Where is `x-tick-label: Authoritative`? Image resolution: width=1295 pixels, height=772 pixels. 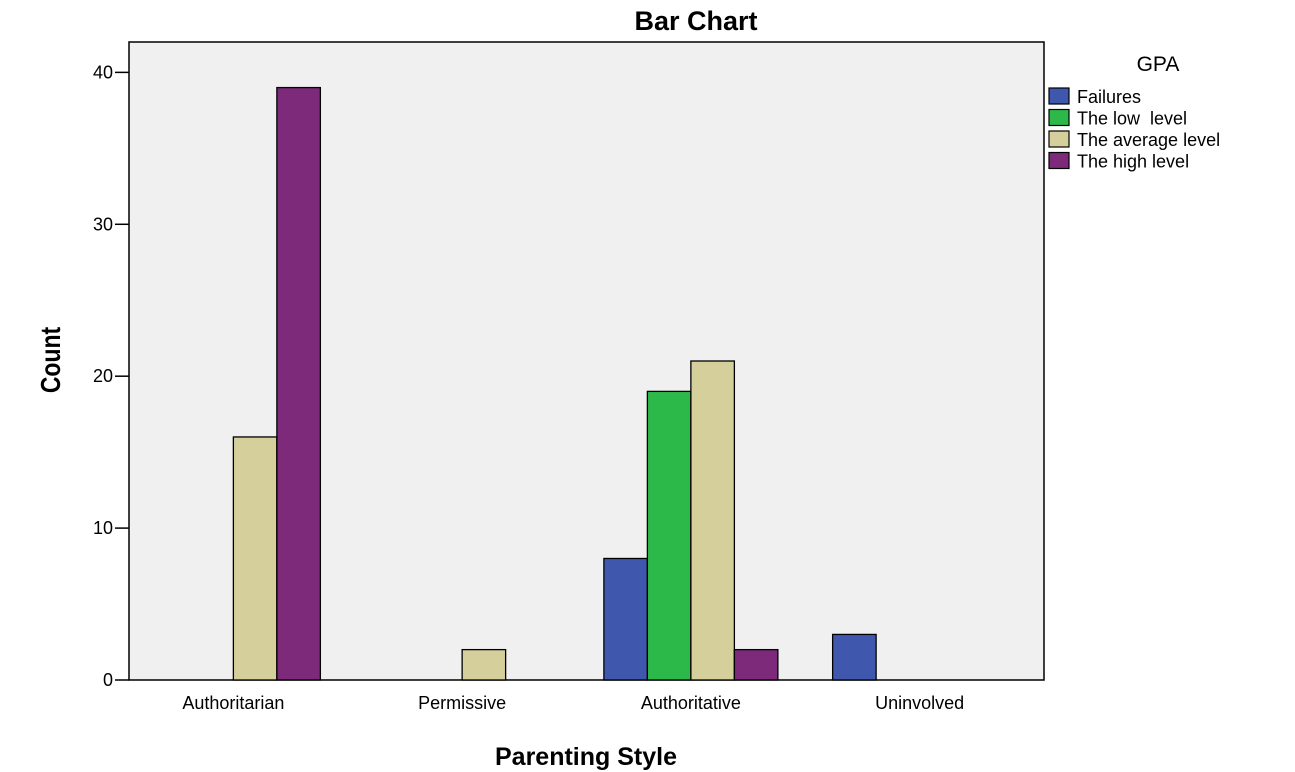
x-tick-label: Authoritative is located at coordinates (691, 703).